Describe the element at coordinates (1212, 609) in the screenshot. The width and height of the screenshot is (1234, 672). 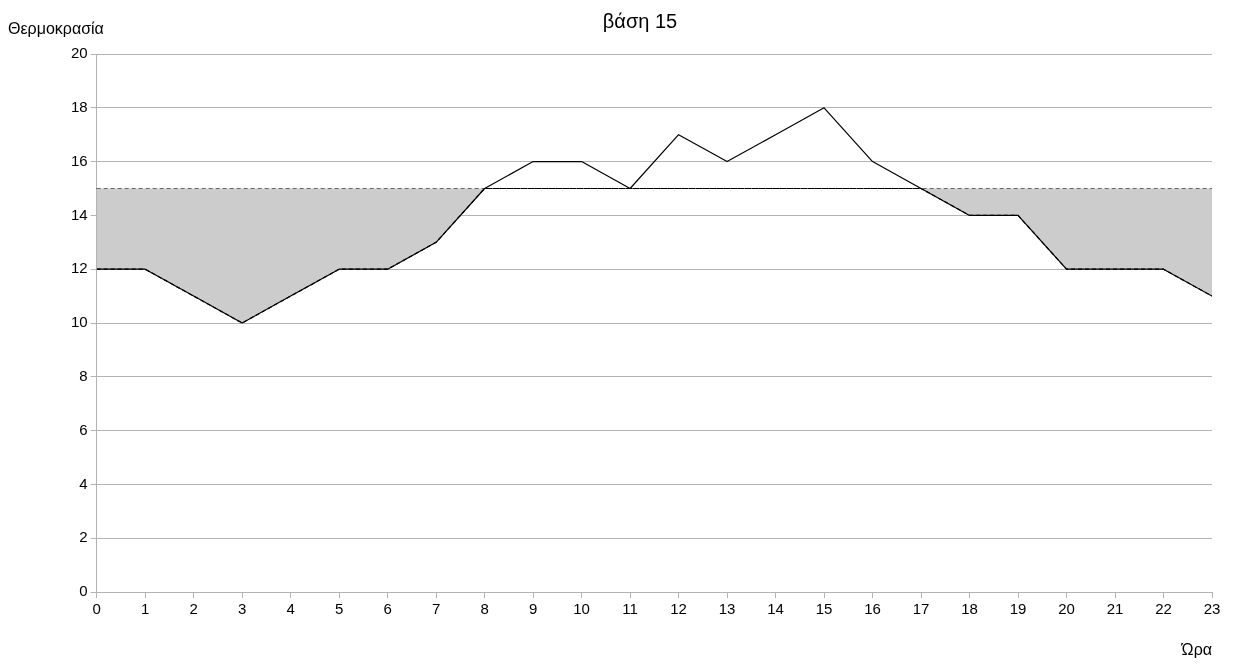
I see `x-tick-label: 23` at that location.